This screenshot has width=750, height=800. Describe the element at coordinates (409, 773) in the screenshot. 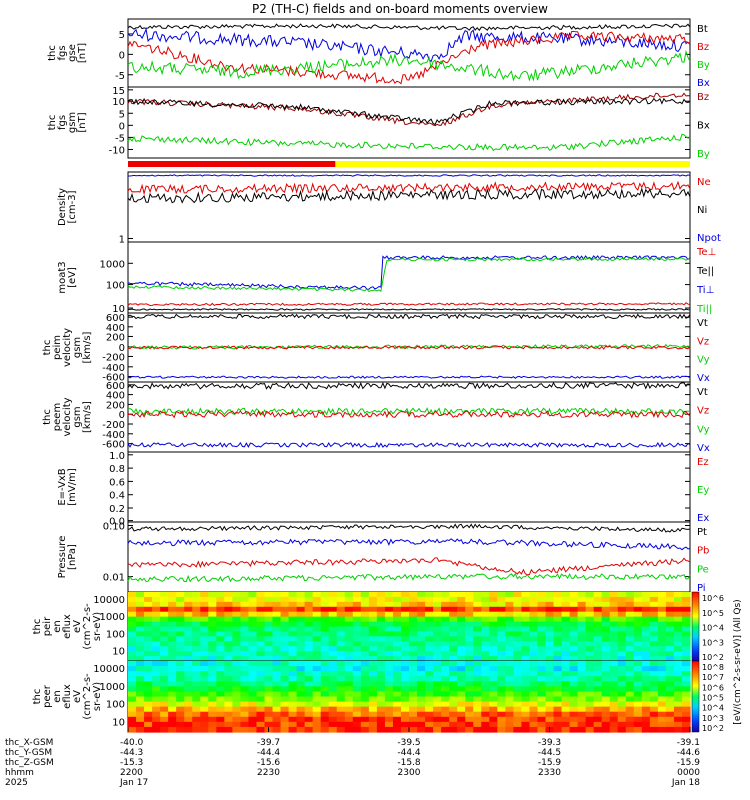

I see `footer-value: 2300` at that location.